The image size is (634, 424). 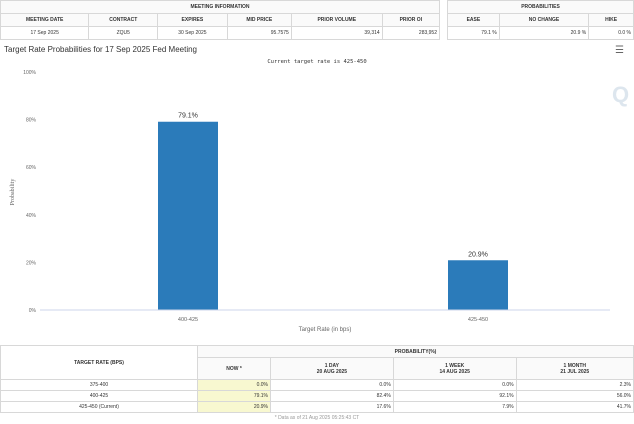 What do you see at coordinates (620, 94) in the screenshot?
I see `watermark-logo: Q` at bounding box center [620, 94].